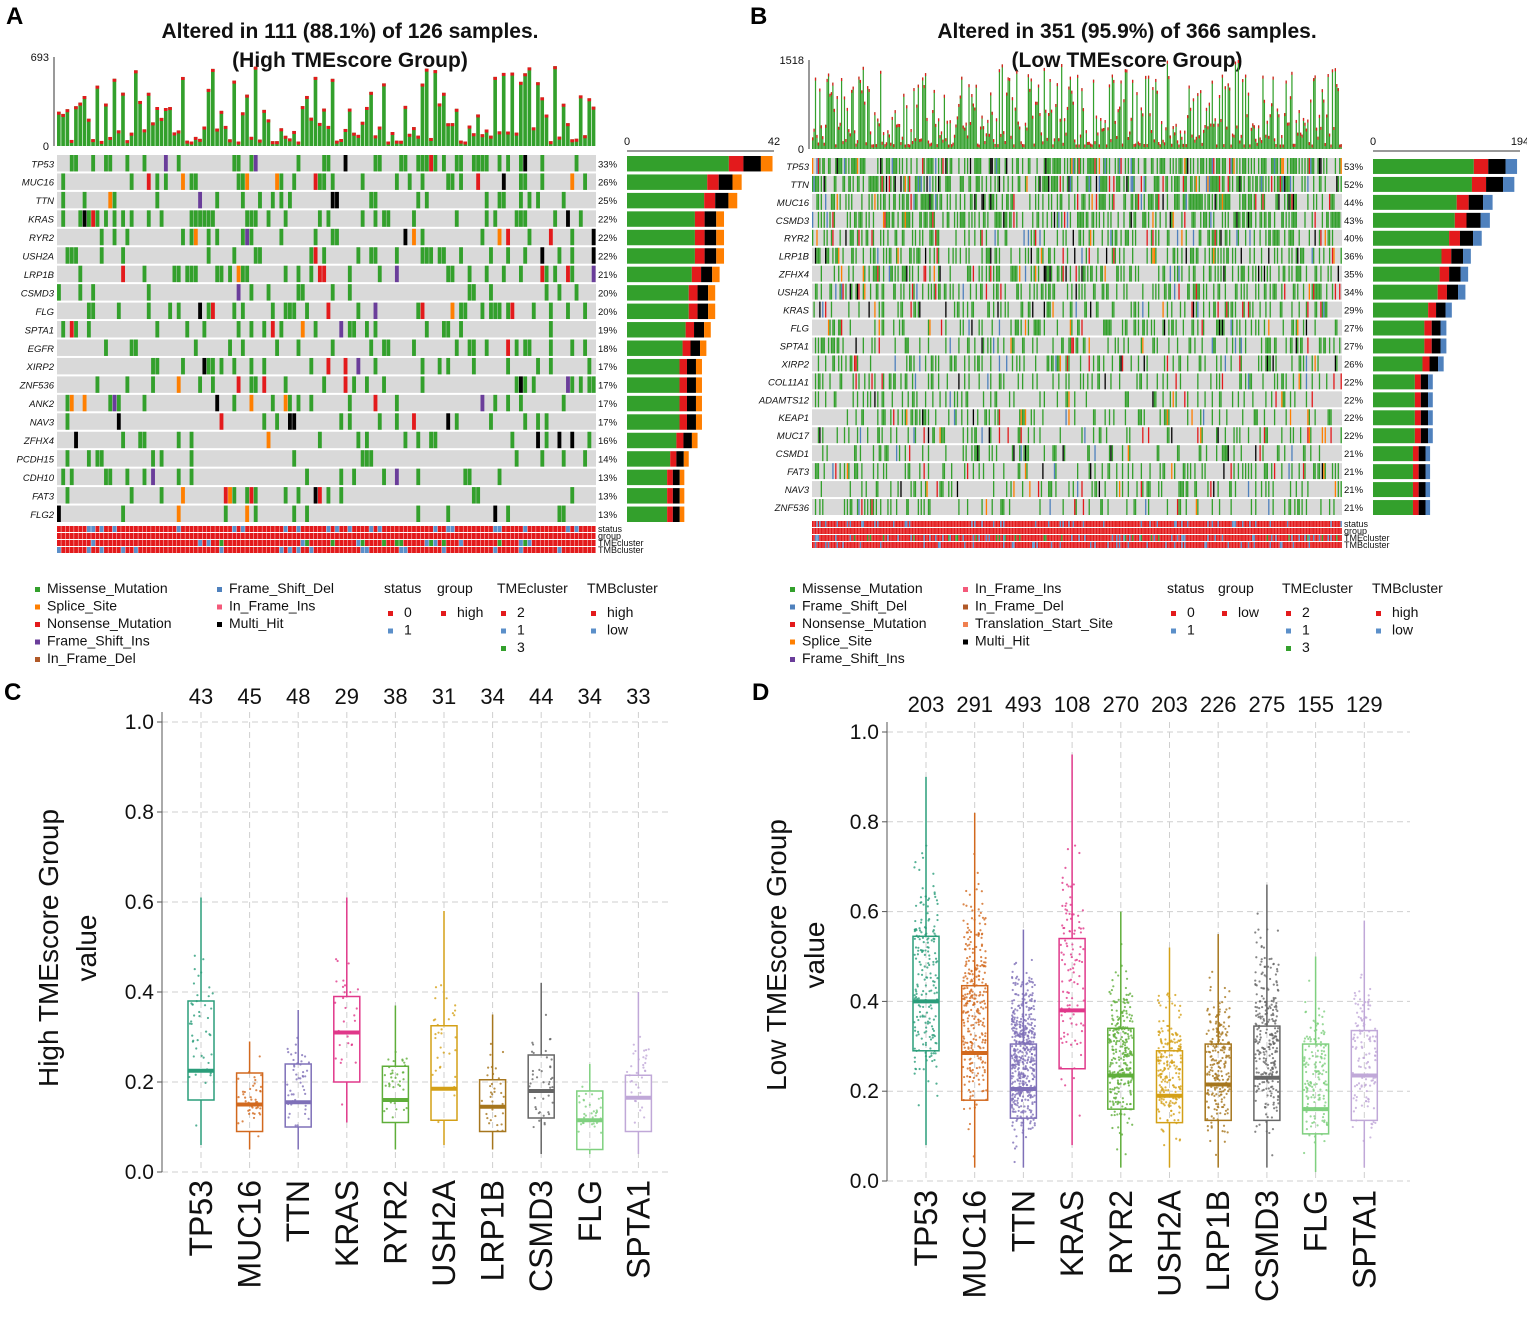 The image size is (1527, 1322). I want to click on legend-item-label: high, so click(620, 612).